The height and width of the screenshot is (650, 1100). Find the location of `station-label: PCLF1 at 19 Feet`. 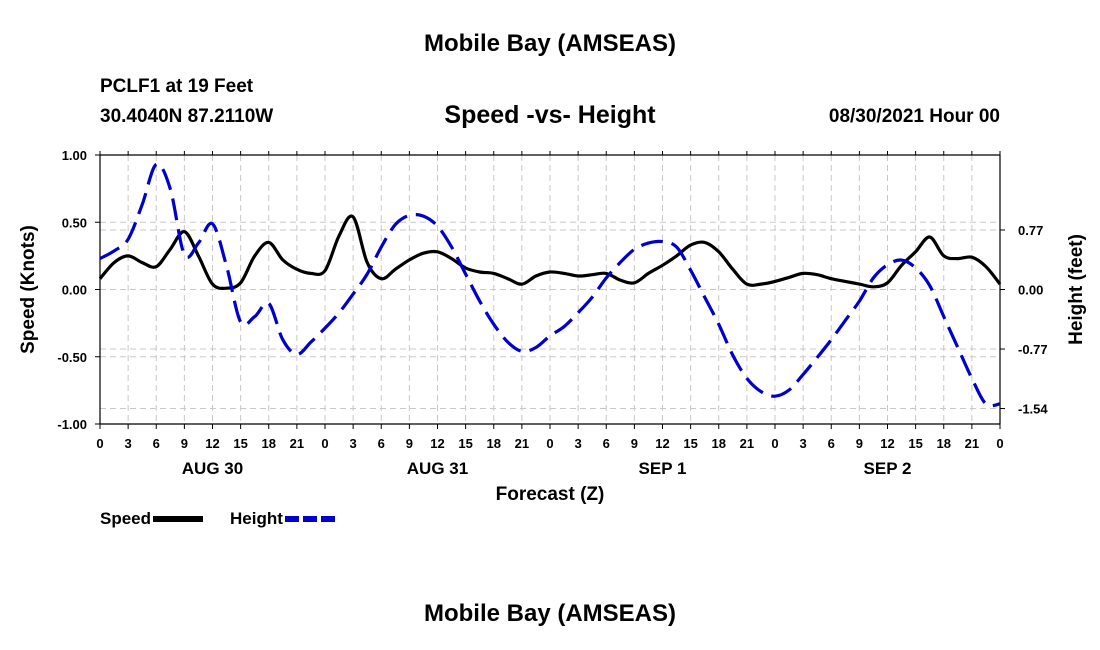

station-label: PCLF1 at 19 Feet is located at coordinates (177, 86).